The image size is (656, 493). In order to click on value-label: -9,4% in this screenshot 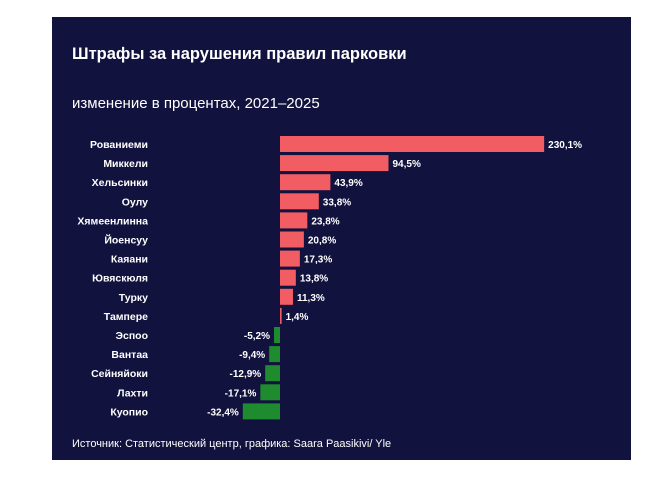, I will do `click(252, 355)`.